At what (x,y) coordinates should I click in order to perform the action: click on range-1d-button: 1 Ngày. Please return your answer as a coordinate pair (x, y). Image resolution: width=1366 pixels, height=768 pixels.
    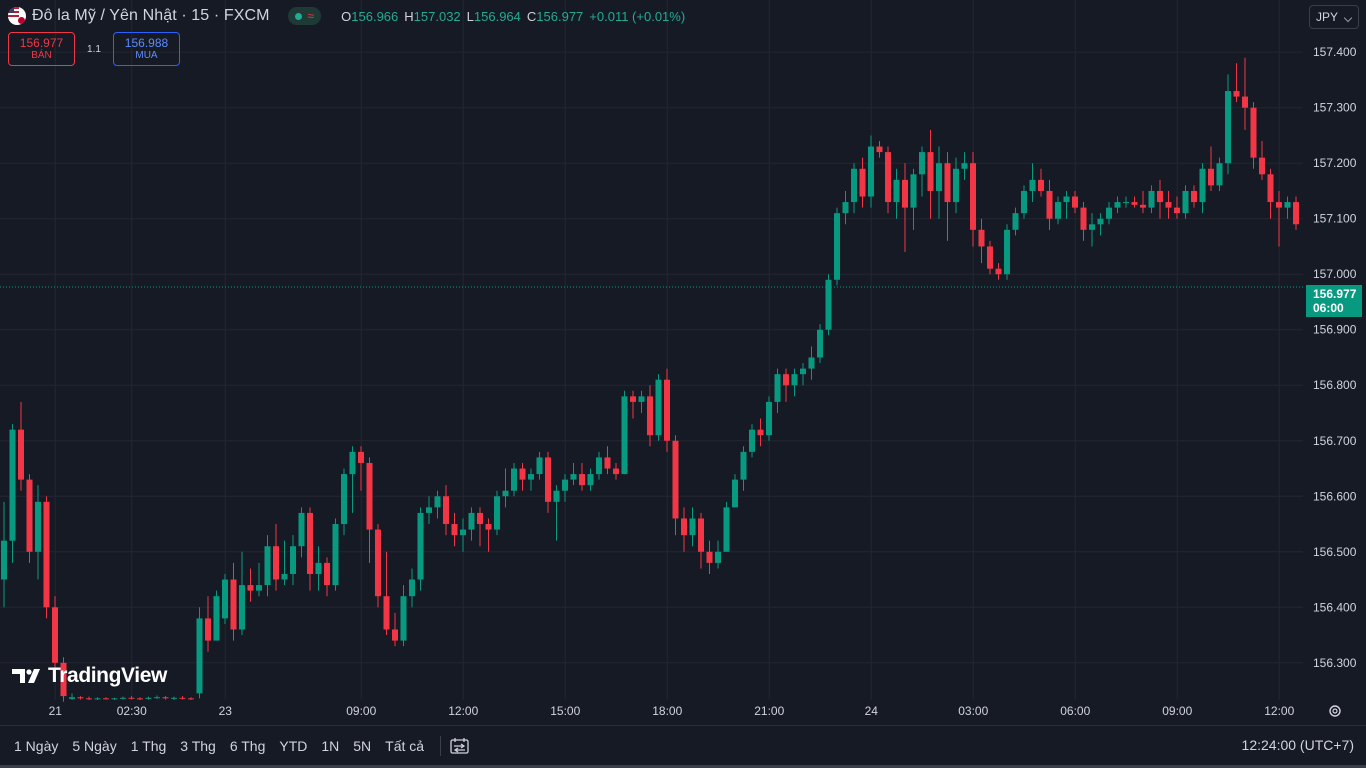
    Looking at the image, I should click on (37, 746).